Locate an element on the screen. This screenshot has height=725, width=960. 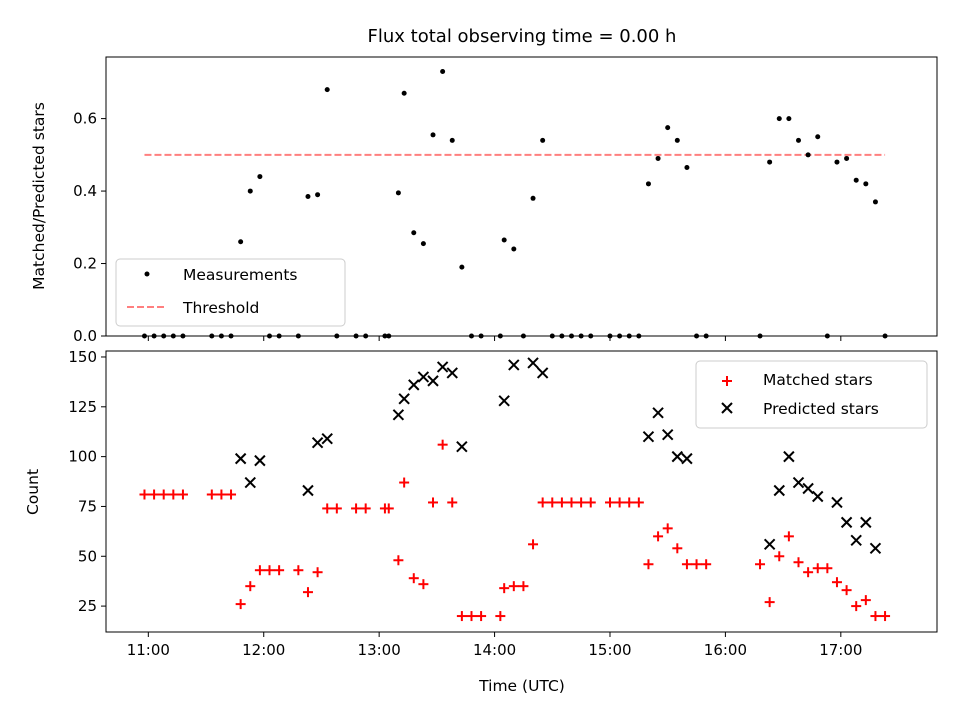
x-tick-label: 17:00 is located at coordinates (840, 650).